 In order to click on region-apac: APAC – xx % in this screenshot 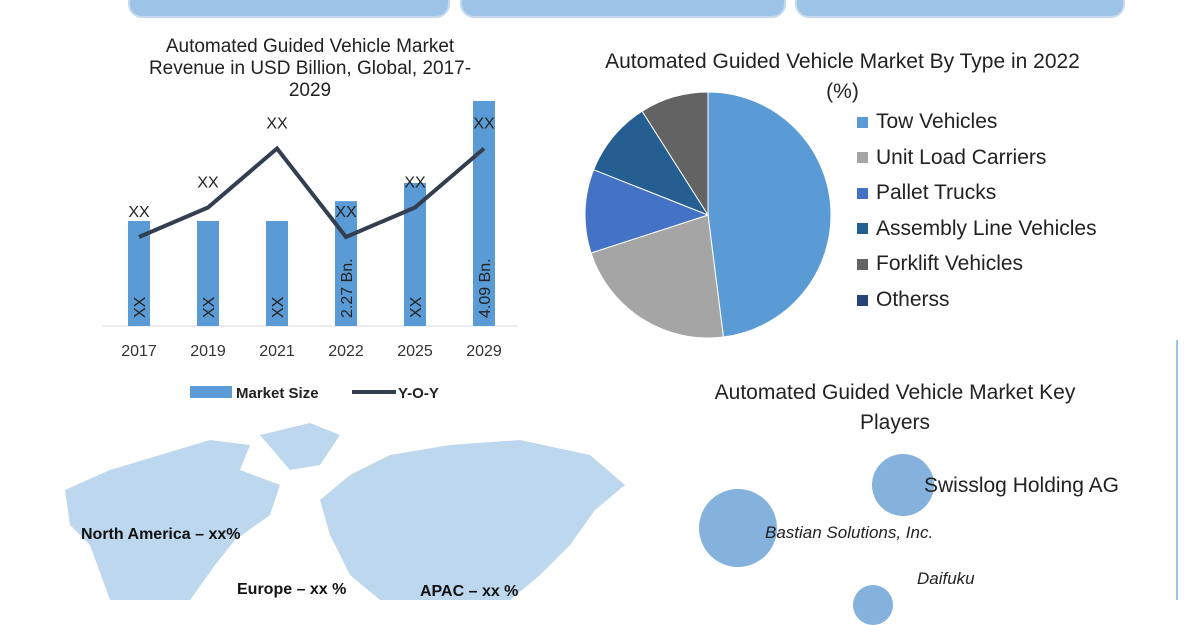, I will do `click(469, 591)`.